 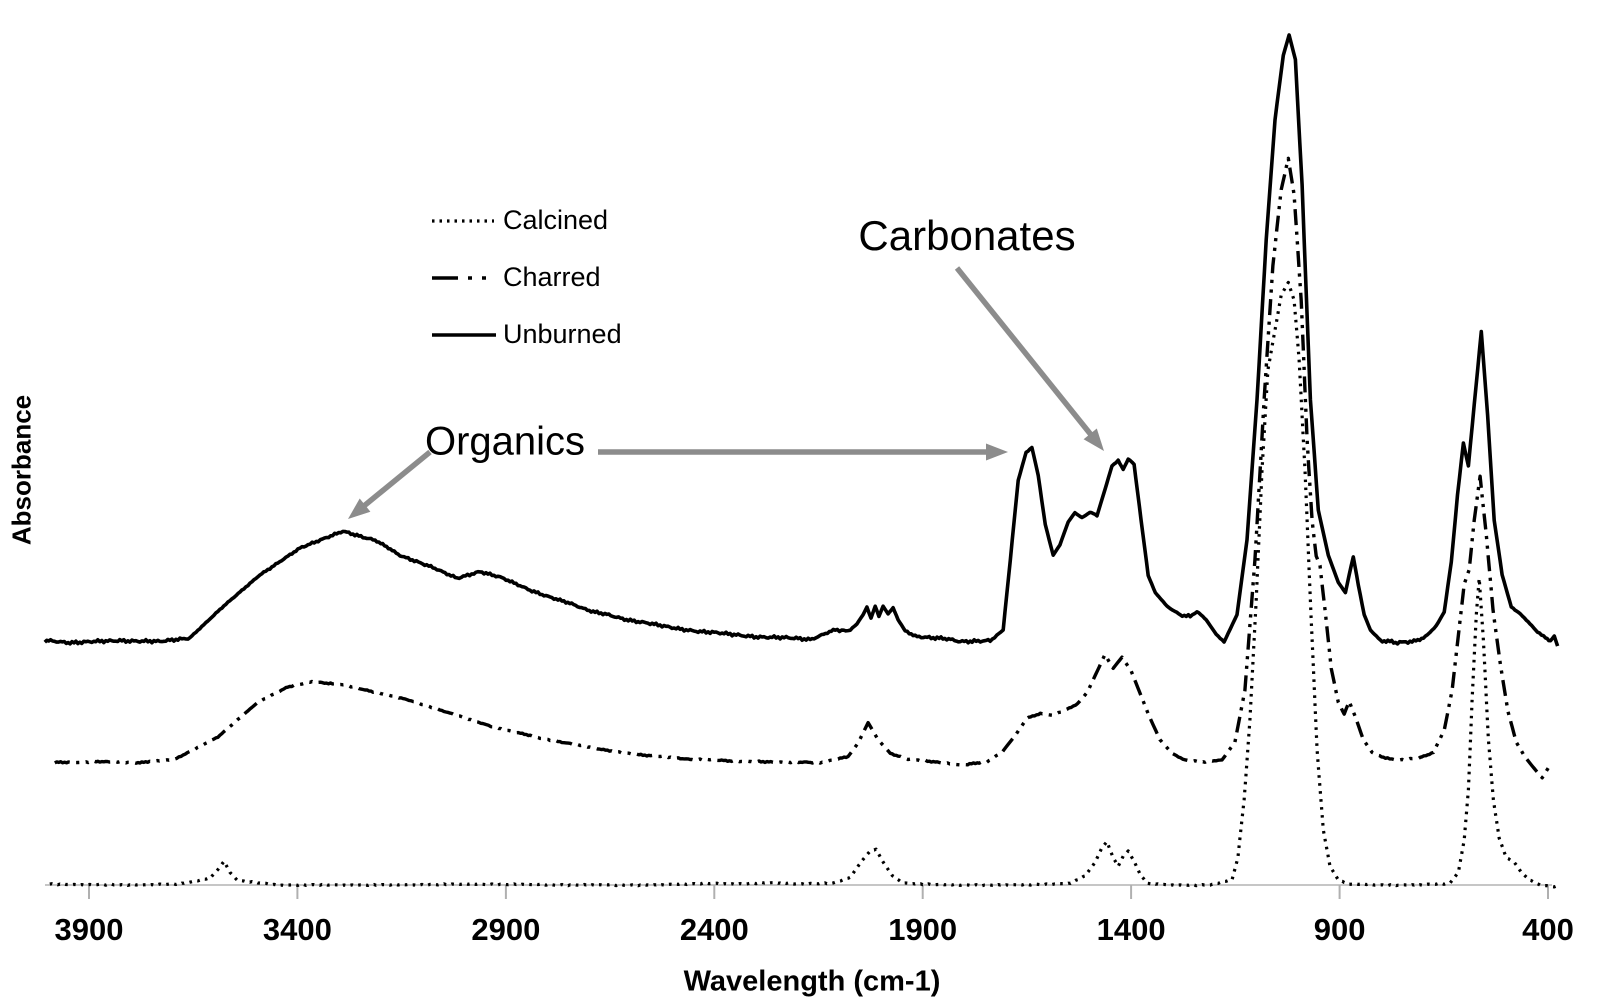 I want to click on organics-arrow-left, so click(x=390, y=484).